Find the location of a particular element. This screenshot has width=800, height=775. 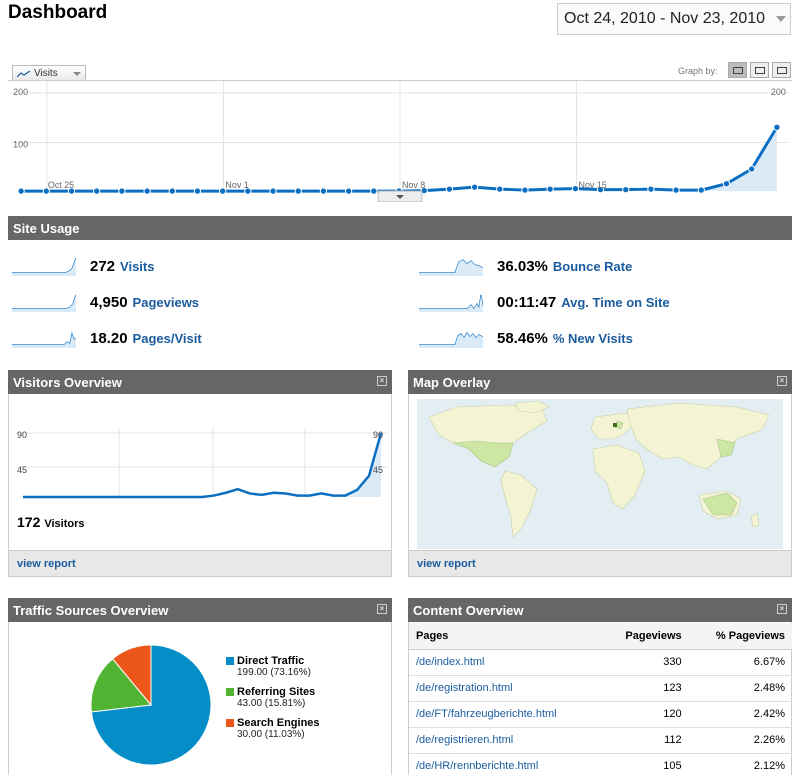

map-overlay-panel: Map Overlay × view report is located at coordinates (600, 473).